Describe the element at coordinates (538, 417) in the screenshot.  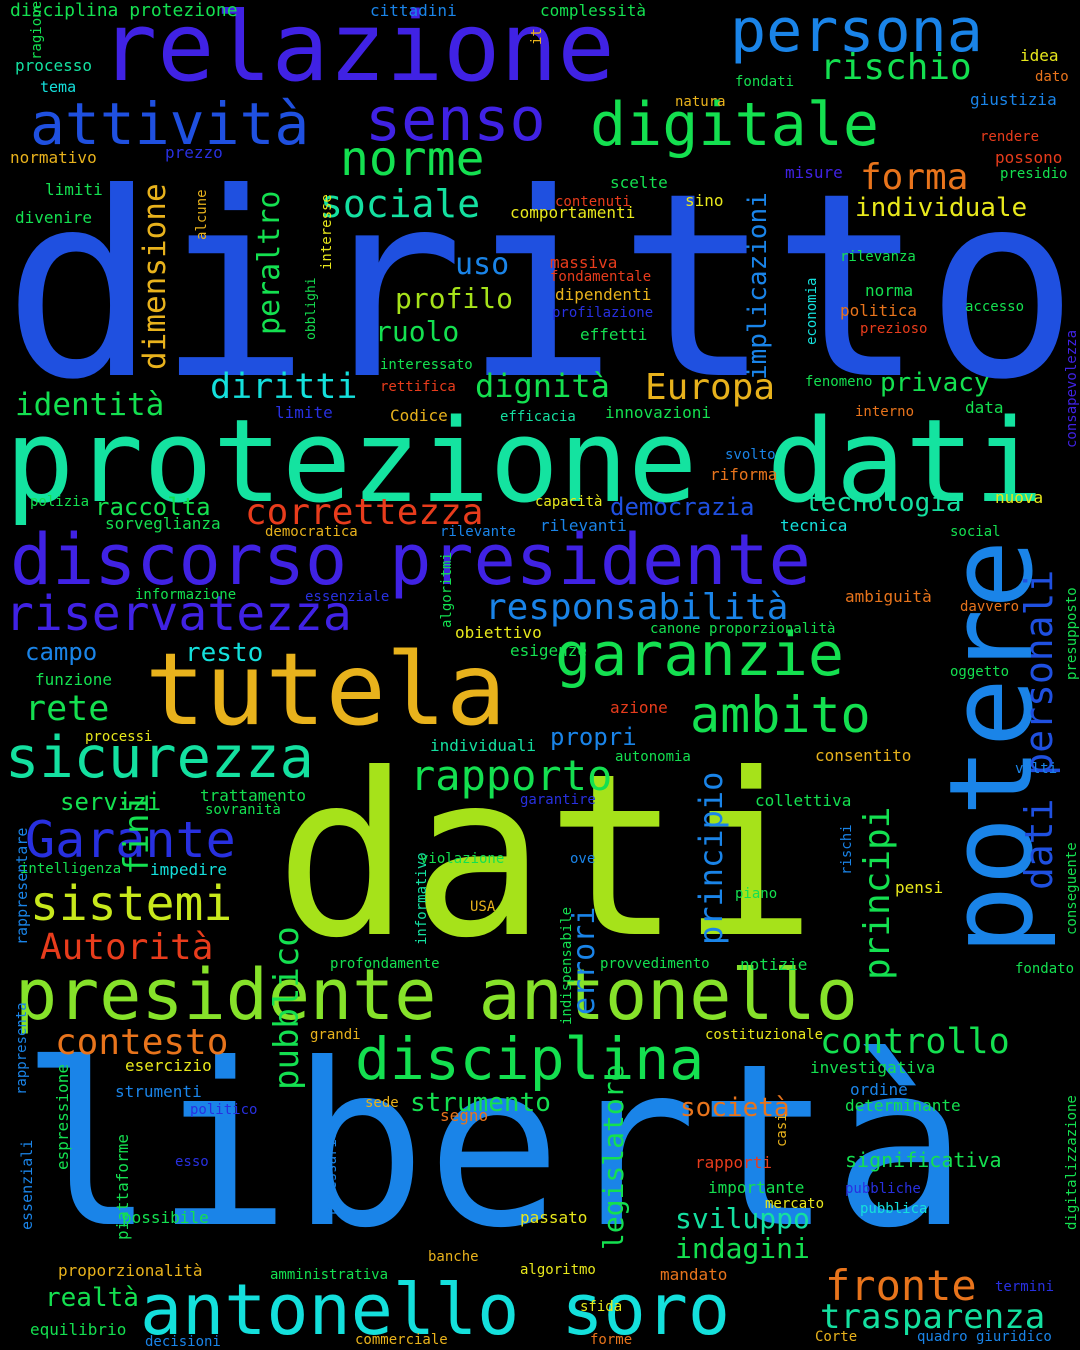
I see `word: efficacia` at that location.